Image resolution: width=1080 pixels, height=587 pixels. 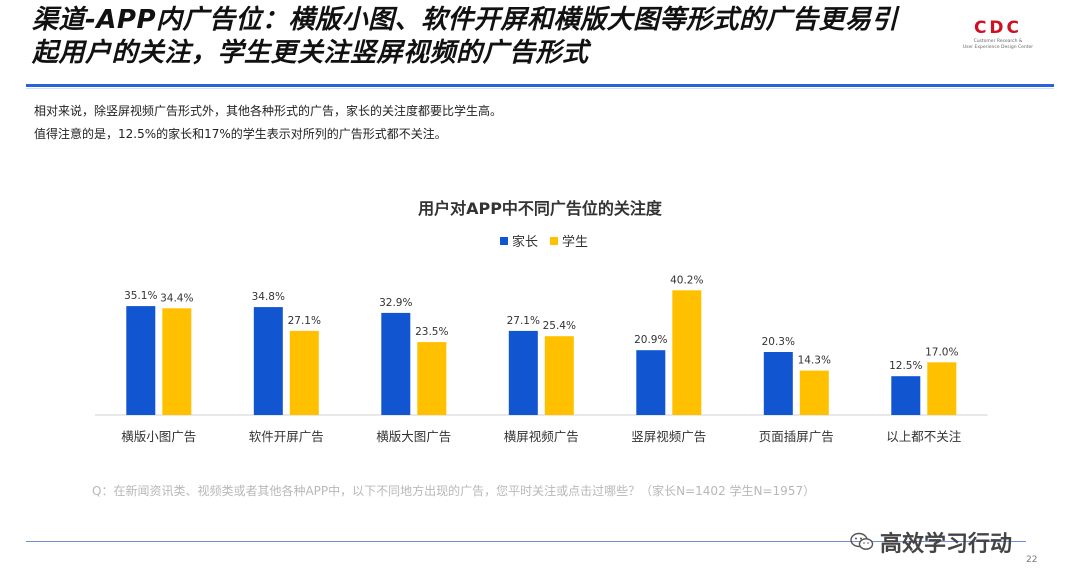 I want to click on legend-item-parent: 家长, so click(x=519, y=240).